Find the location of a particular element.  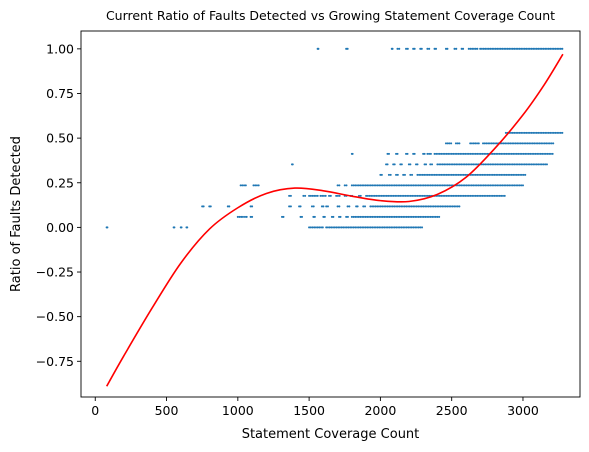

y-tick-label: 0.25 is located at coordinates (60, 182).